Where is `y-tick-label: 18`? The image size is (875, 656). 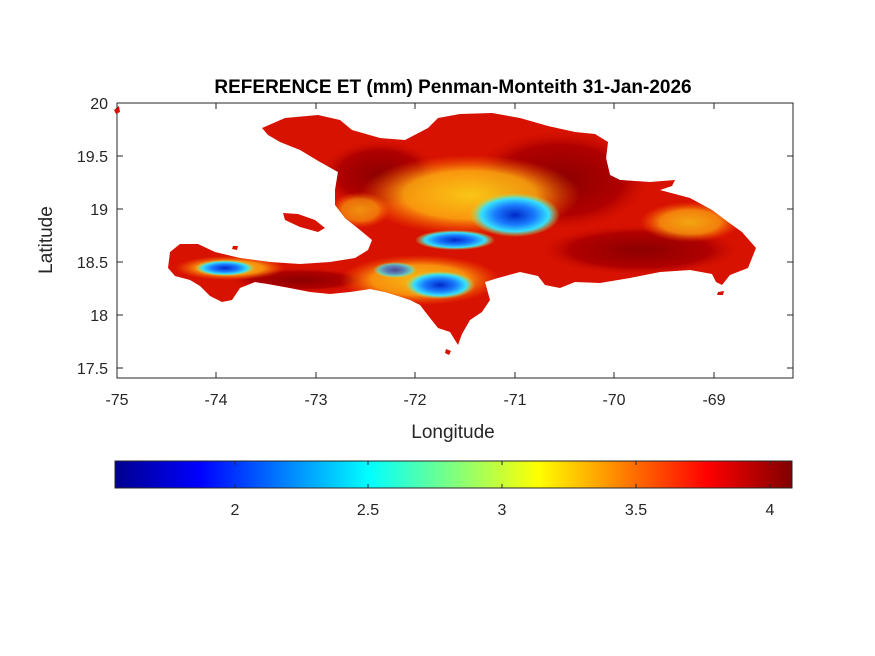 y-tick-label: 18 is located at coordinates (99, 316).